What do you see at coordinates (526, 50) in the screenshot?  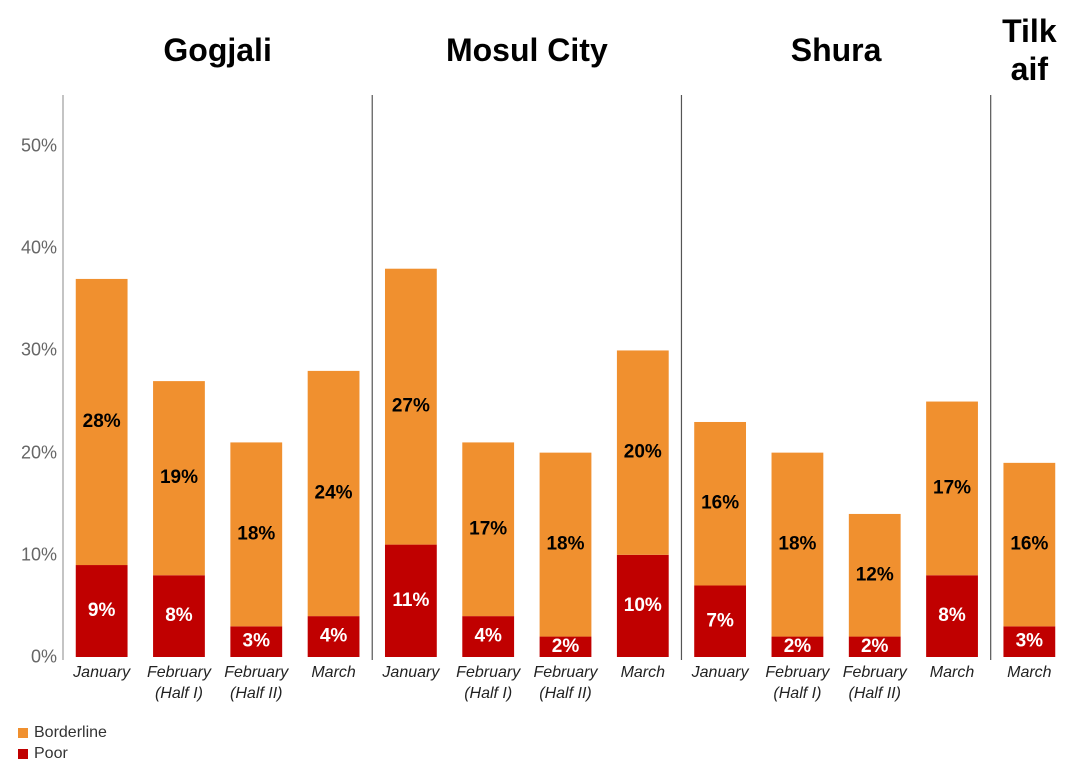 I see `group-title: Mosul City` at bounding box center [526, 50].